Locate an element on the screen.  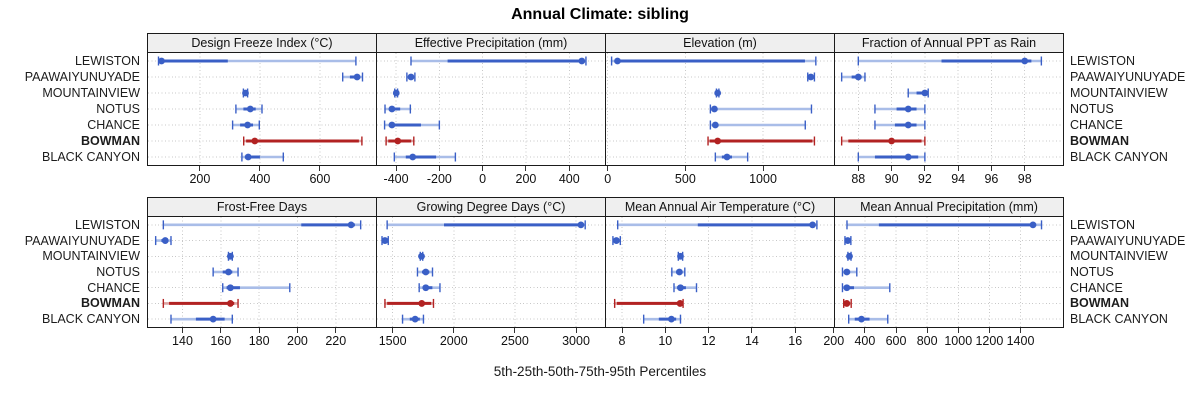
tick-label: 400 is located at coordinates (865, 341).